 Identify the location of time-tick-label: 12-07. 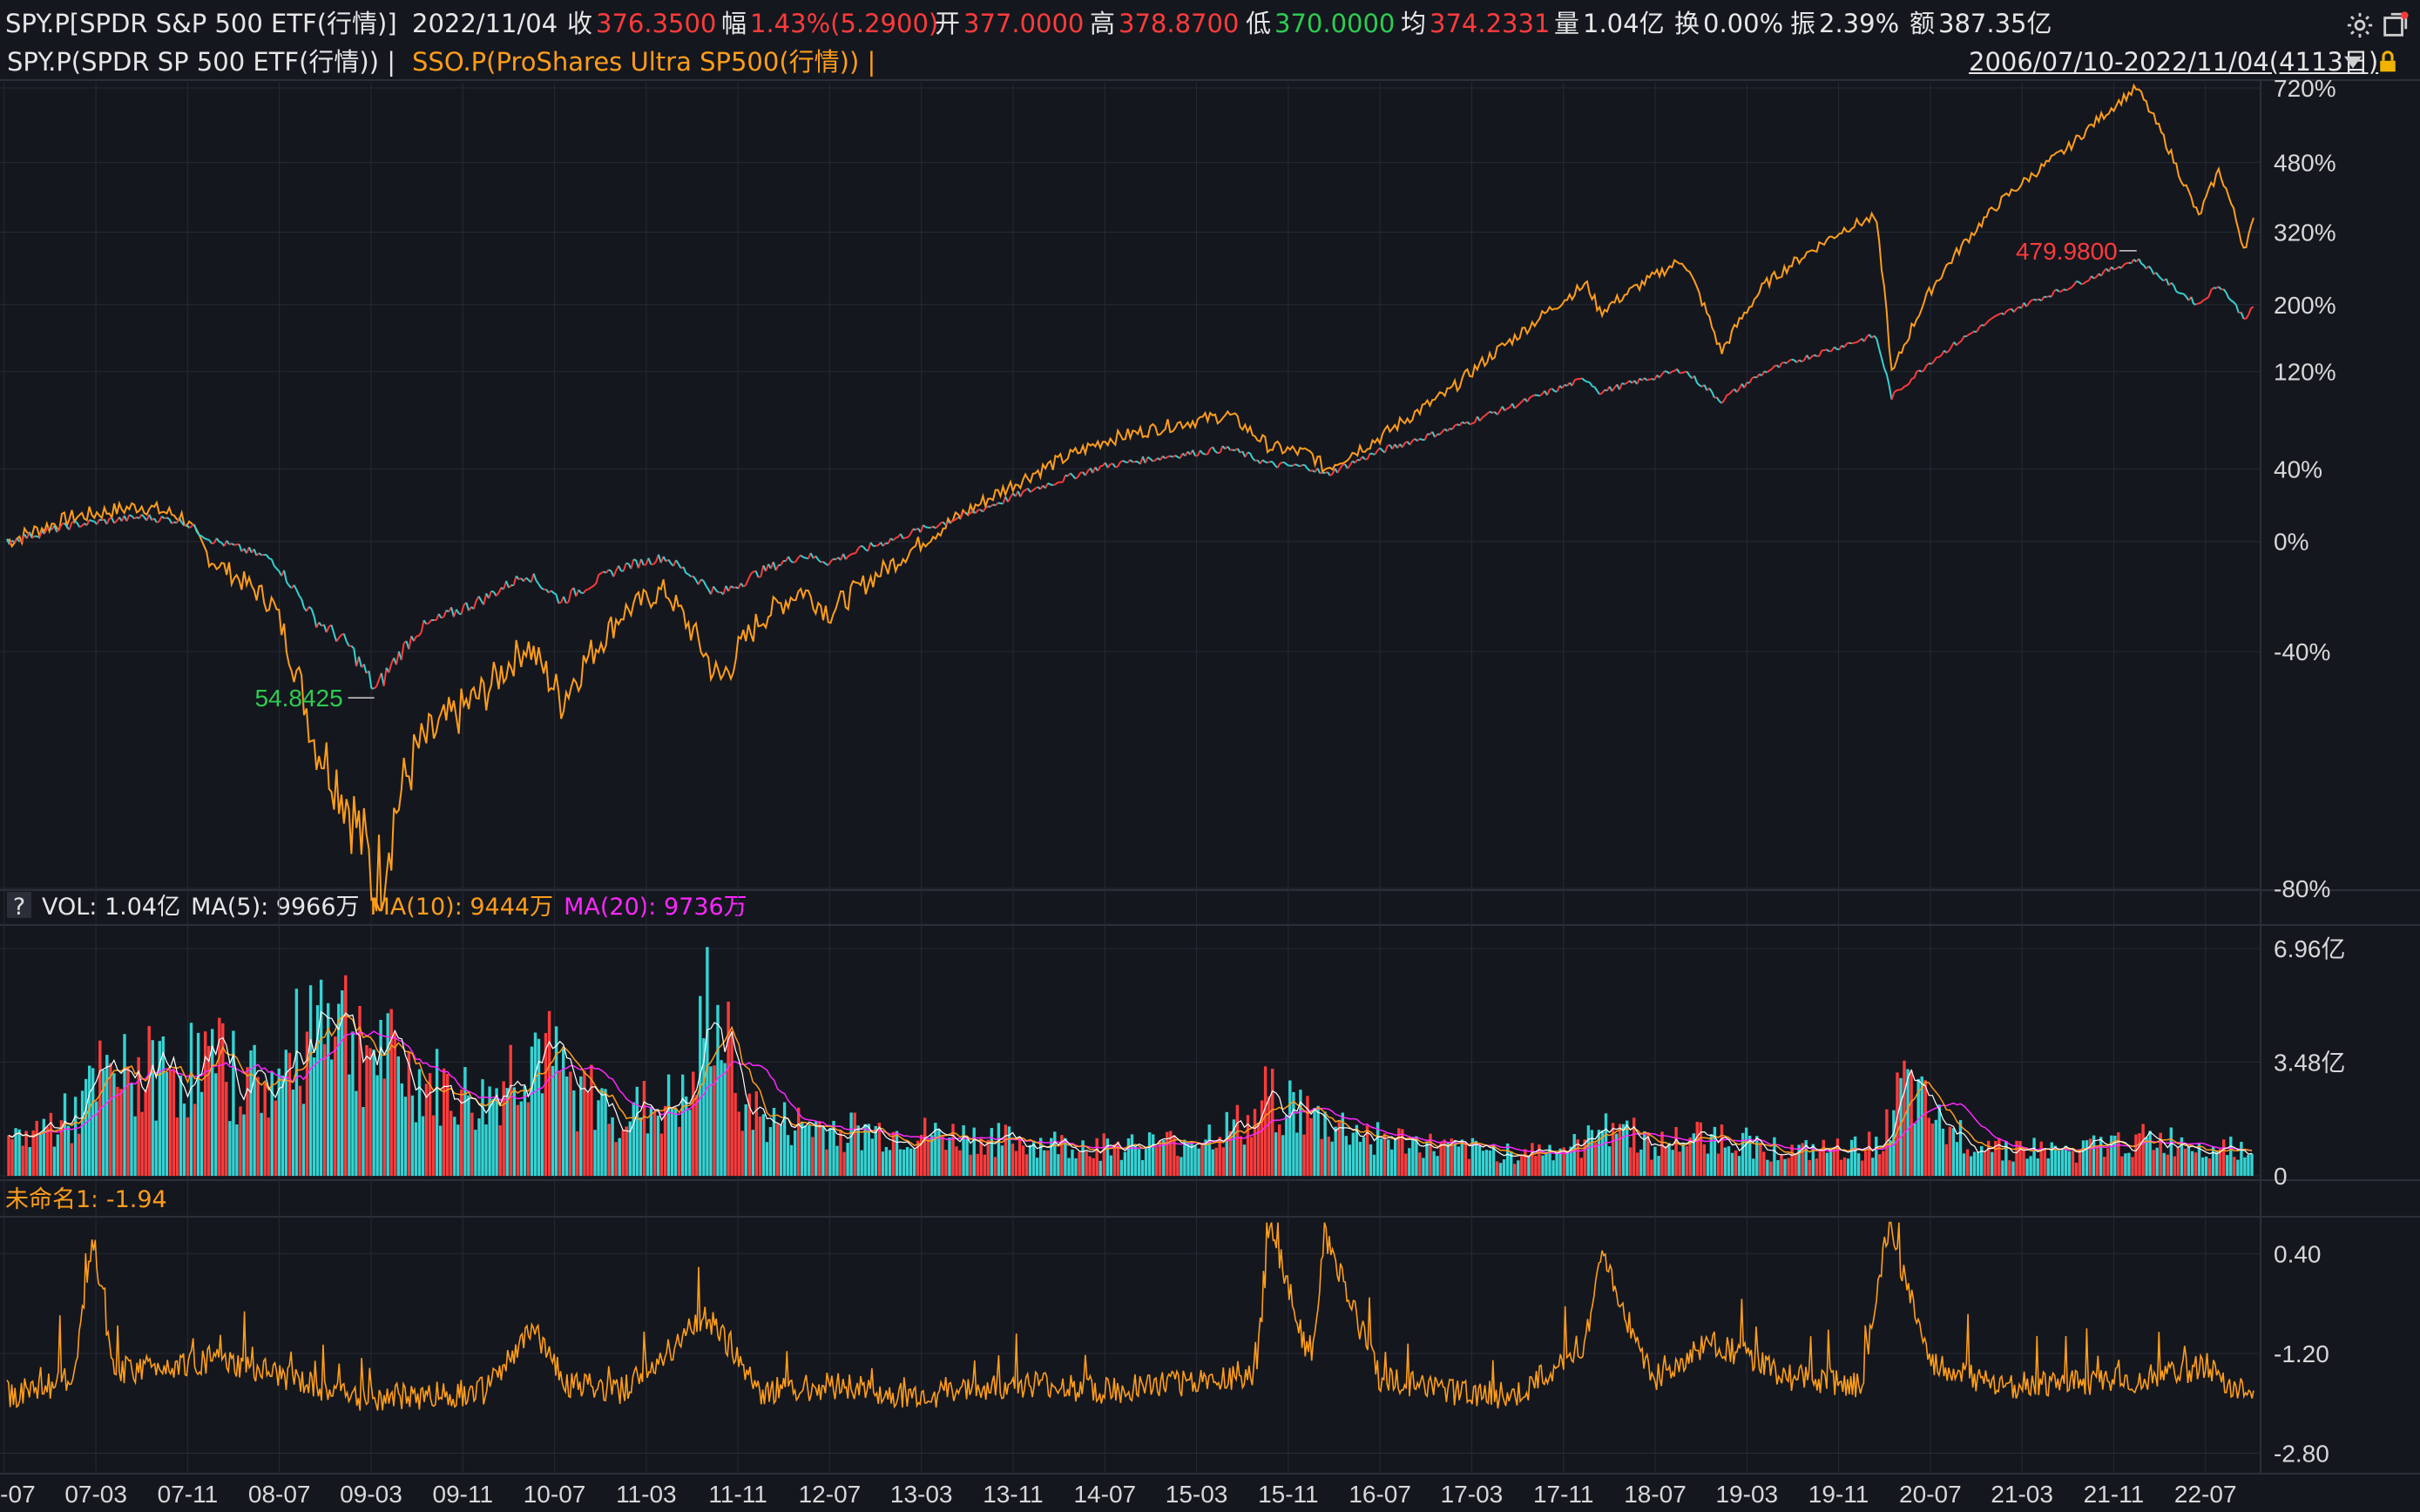
(830, 1494).